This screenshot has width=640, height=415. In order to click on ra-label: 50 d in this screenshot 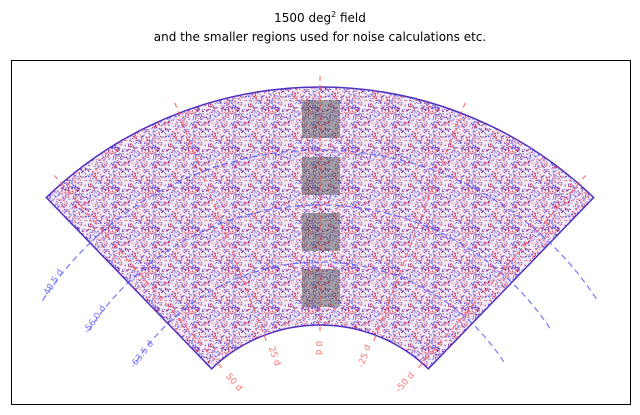, I will do `click(233, 383)`.